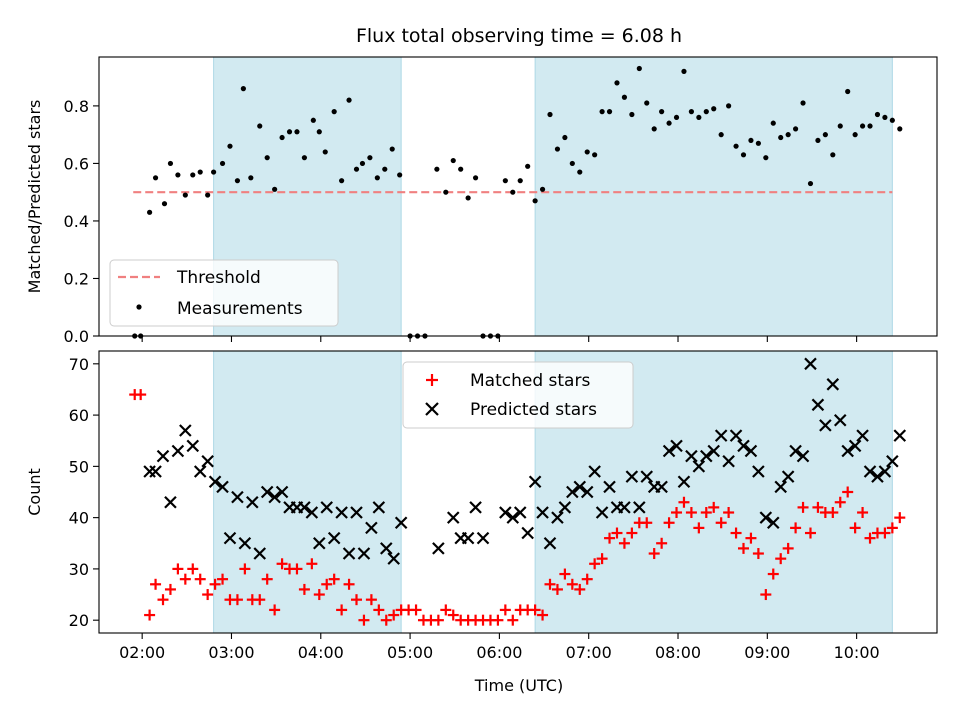 This screenshot has height=720, width=960. I want to click on x-tick-label: 02:00, so click(142, 652).